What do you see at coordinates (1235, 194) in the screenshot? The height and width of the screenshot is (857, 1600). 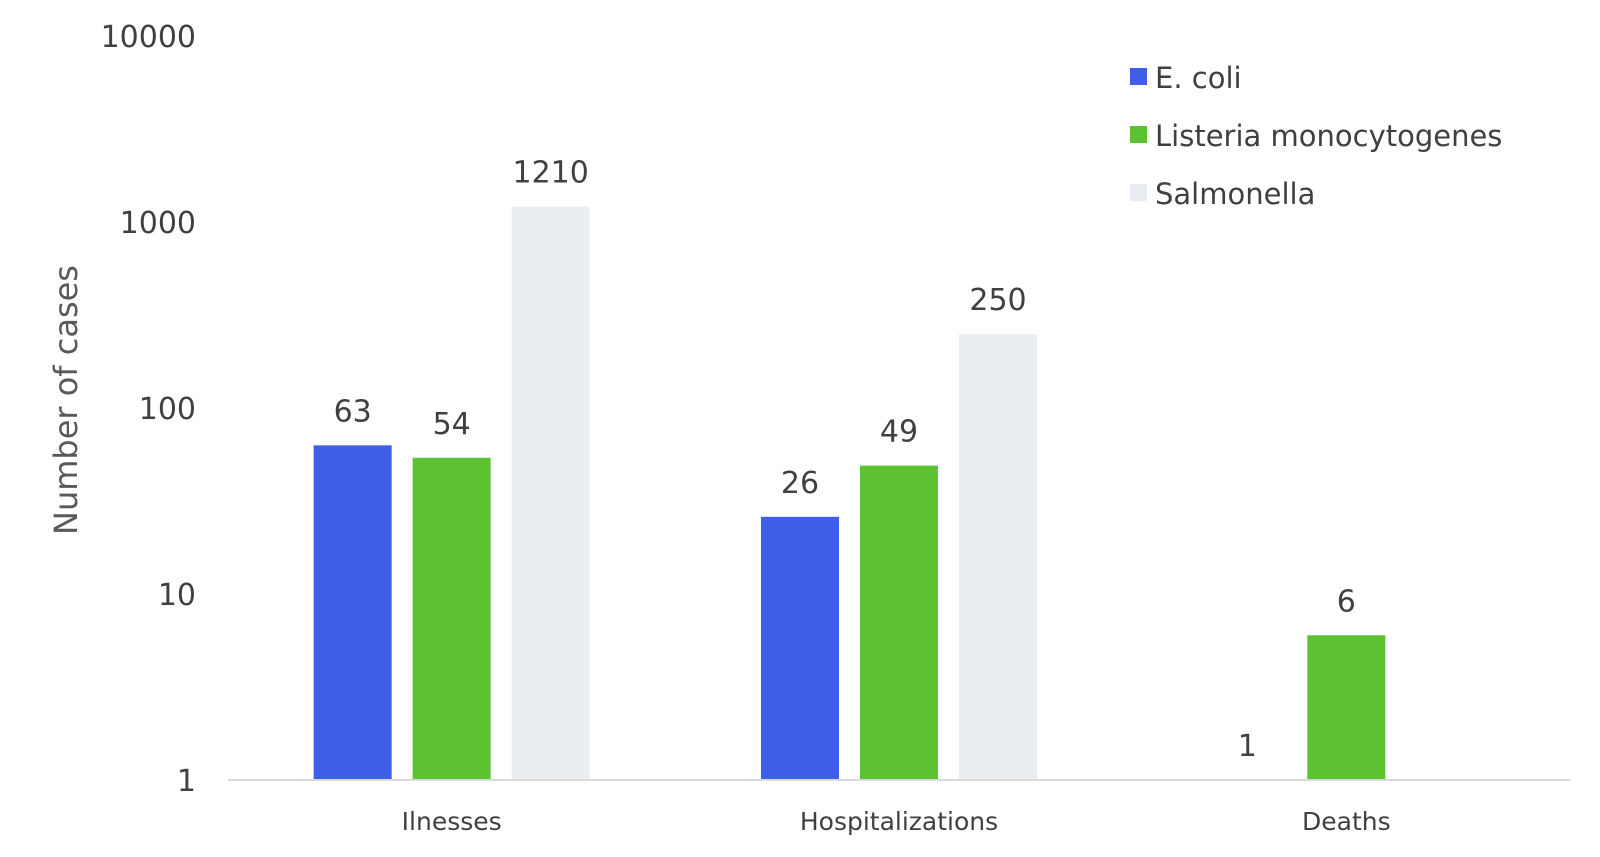 I see `legend-label: Salmonella` at bounding box center [1235, 194].